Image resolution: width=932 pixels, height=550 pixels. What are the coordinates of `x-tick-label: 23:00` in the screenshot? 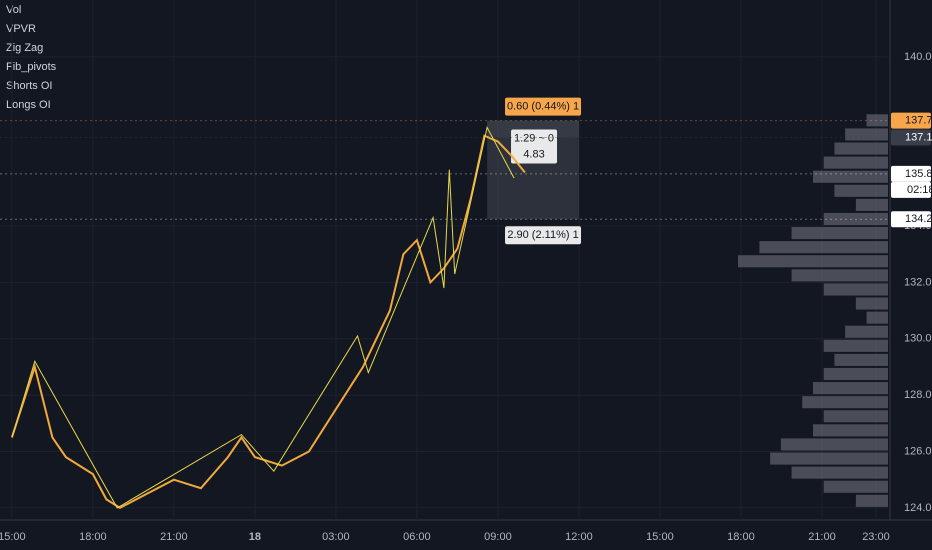 It's located at (876, 537).